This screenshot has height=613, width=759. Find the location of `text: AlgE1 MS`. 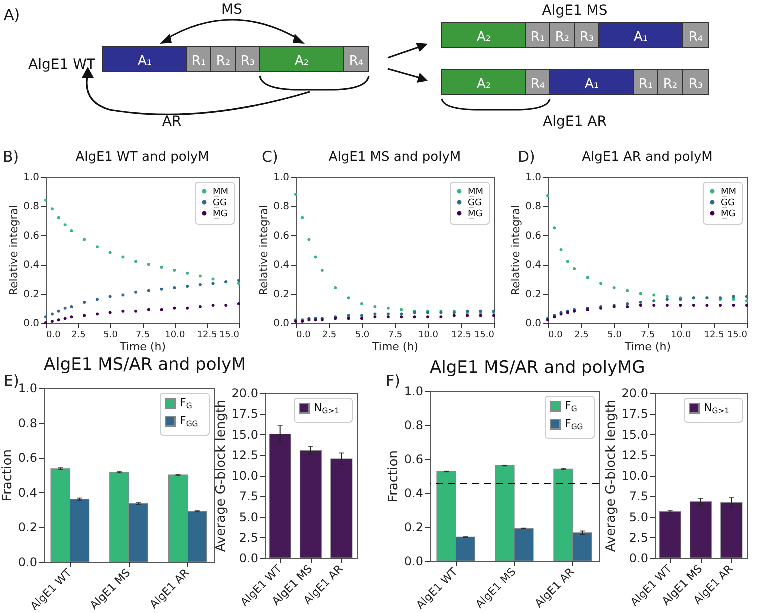

text: AlgE1 MS is located at coordinates (575, 11).